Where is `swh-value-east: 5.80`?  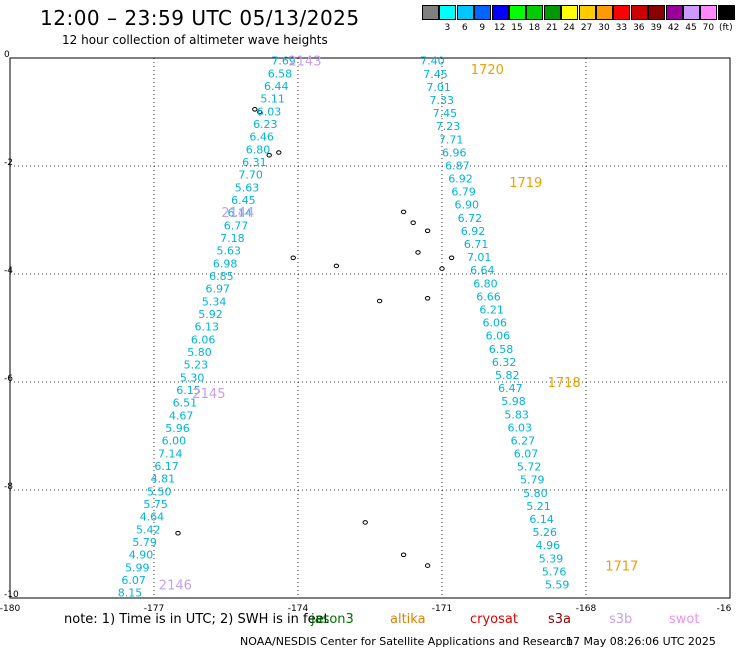
swh-value-east: 5.80 is located at coordinates (535, 493).